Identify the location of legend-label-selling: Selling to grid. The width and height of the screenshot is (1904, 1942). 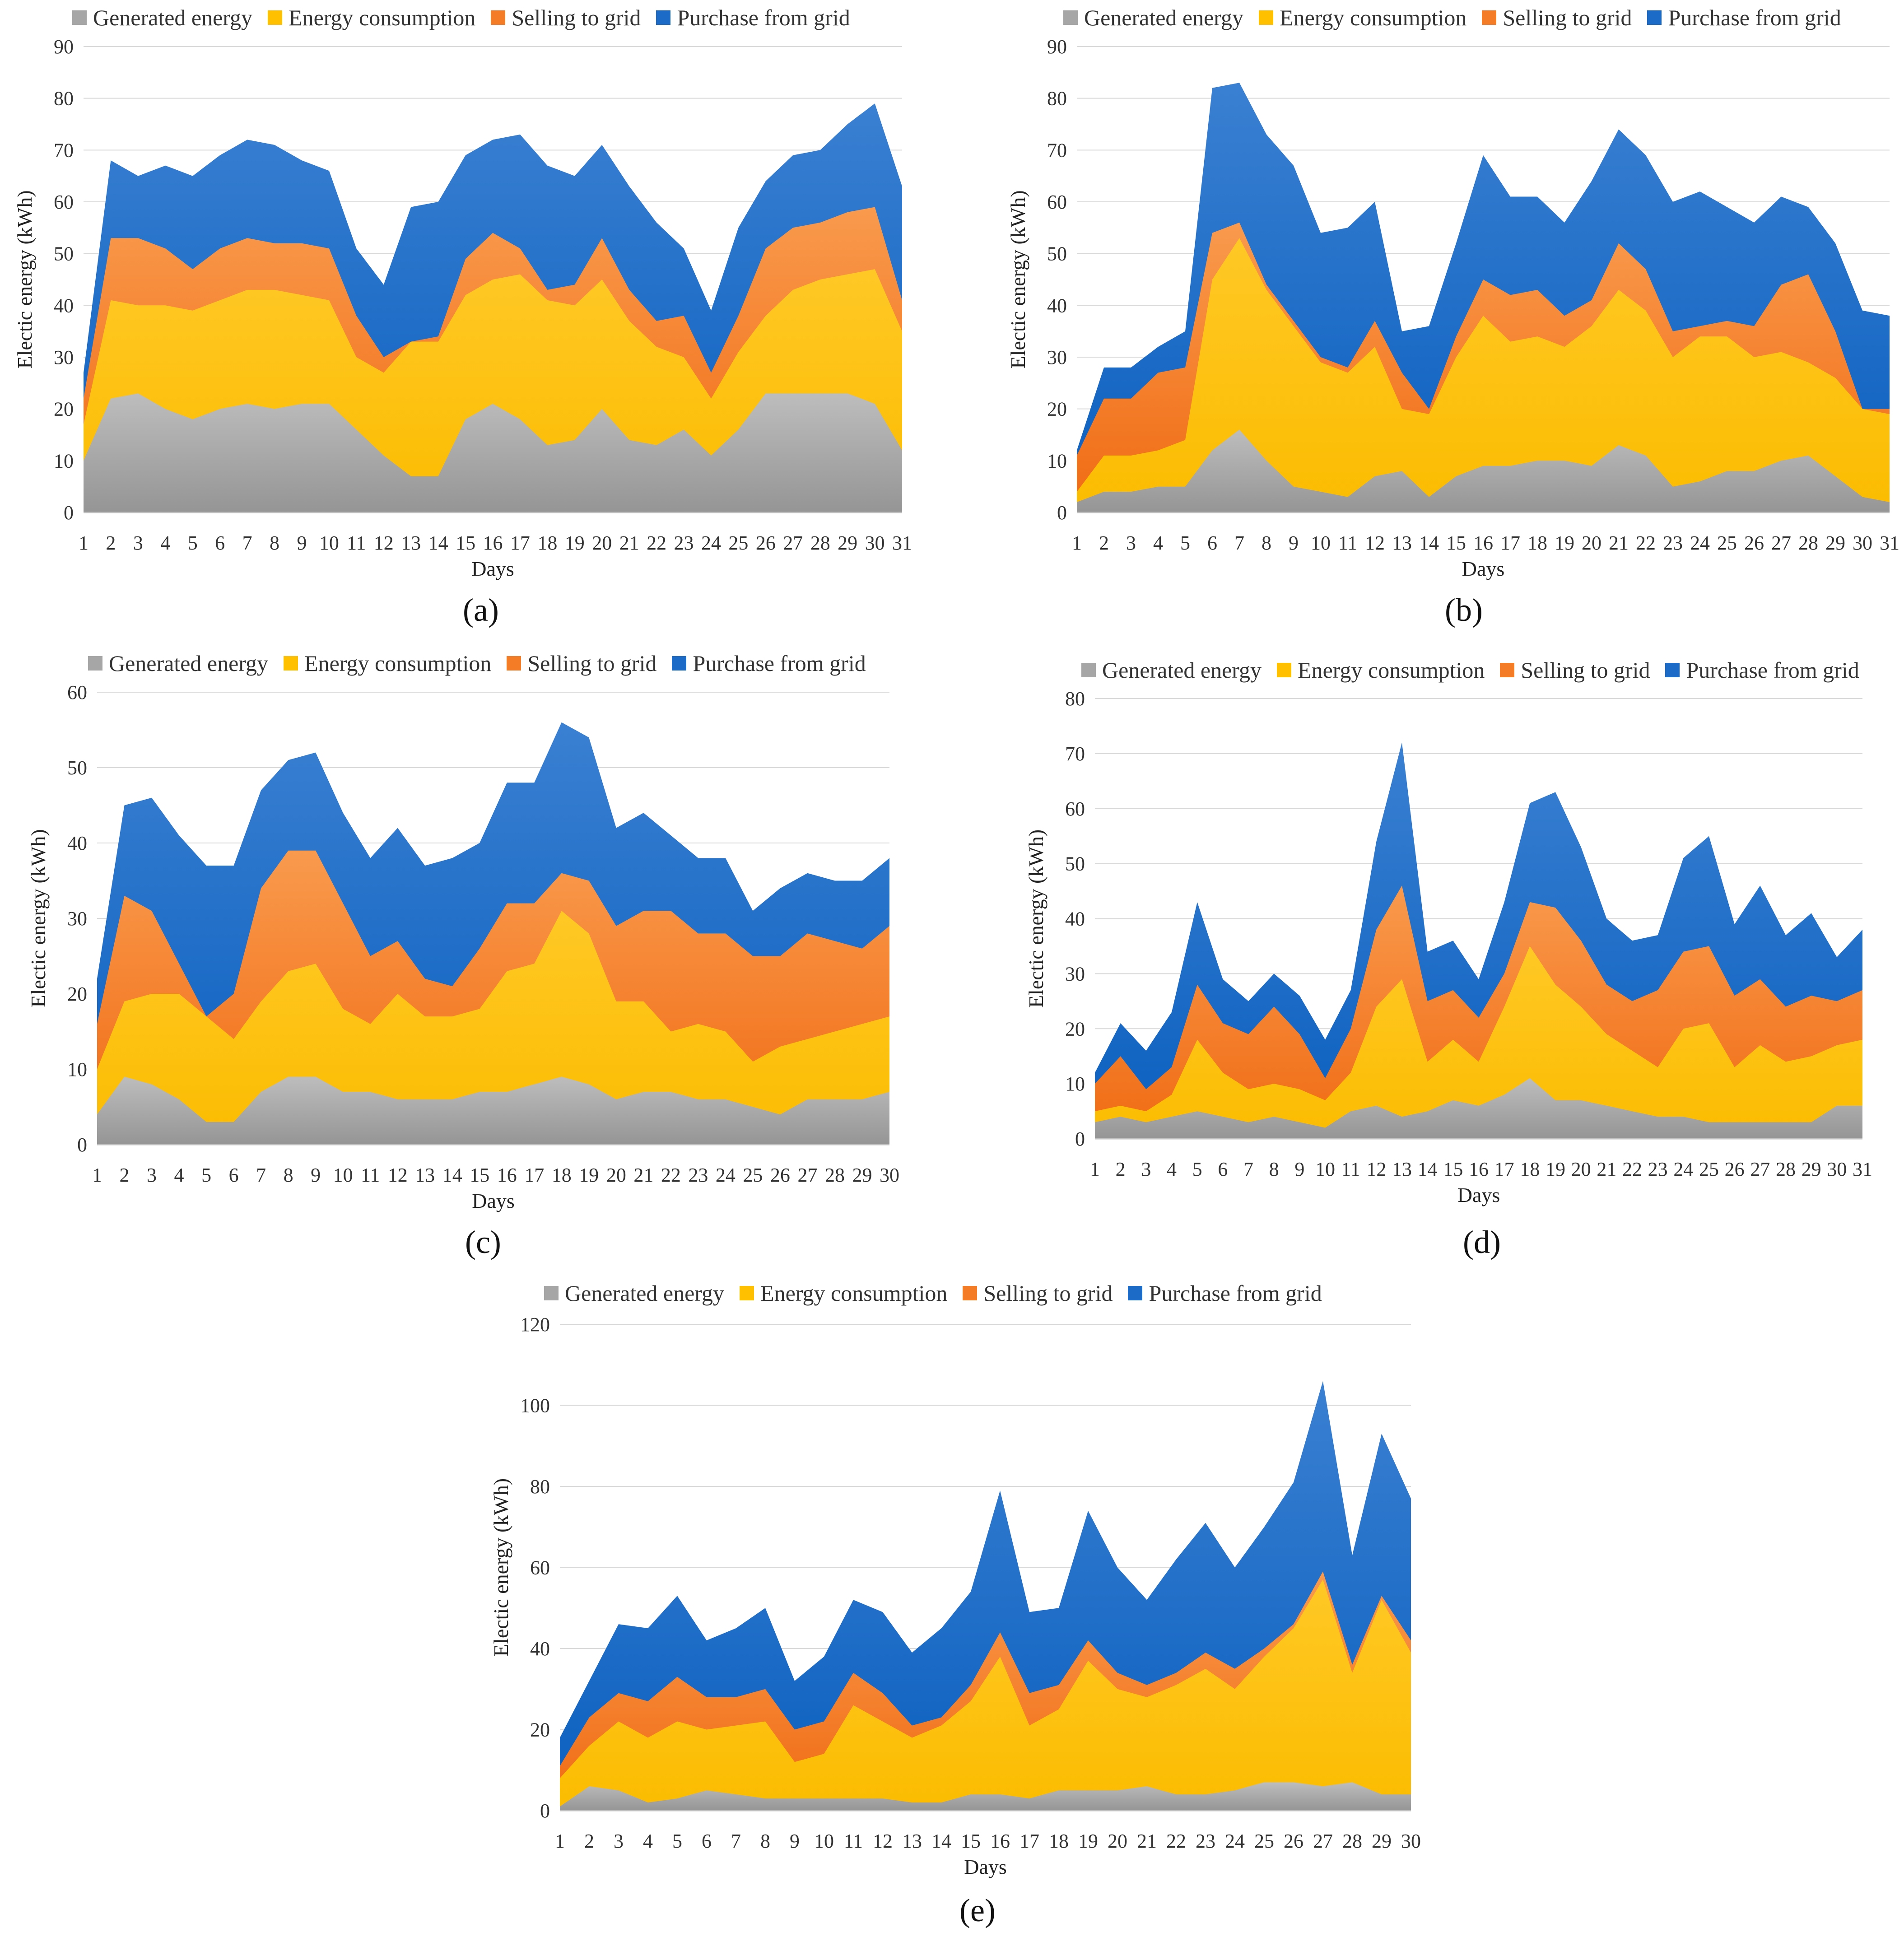
(576, 18).